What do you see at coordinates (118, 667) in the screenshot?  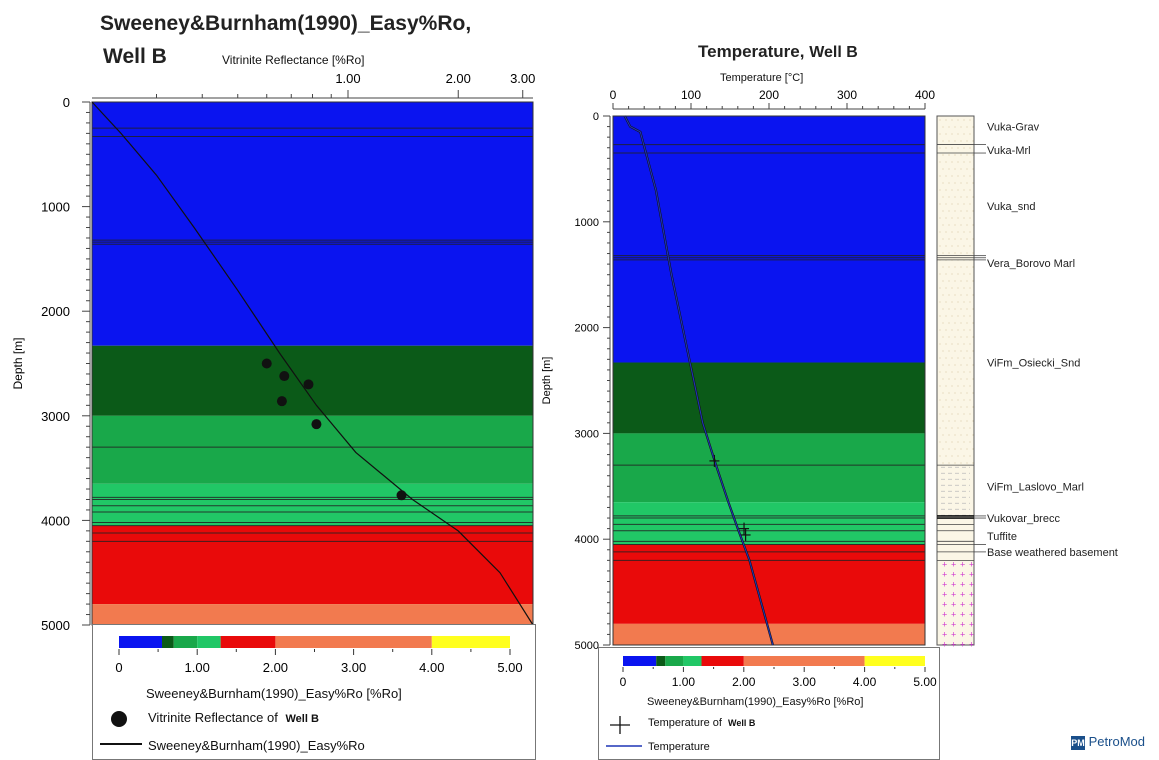 I see `left-scale-tick-label: 0` at bounding box center [118, 667].